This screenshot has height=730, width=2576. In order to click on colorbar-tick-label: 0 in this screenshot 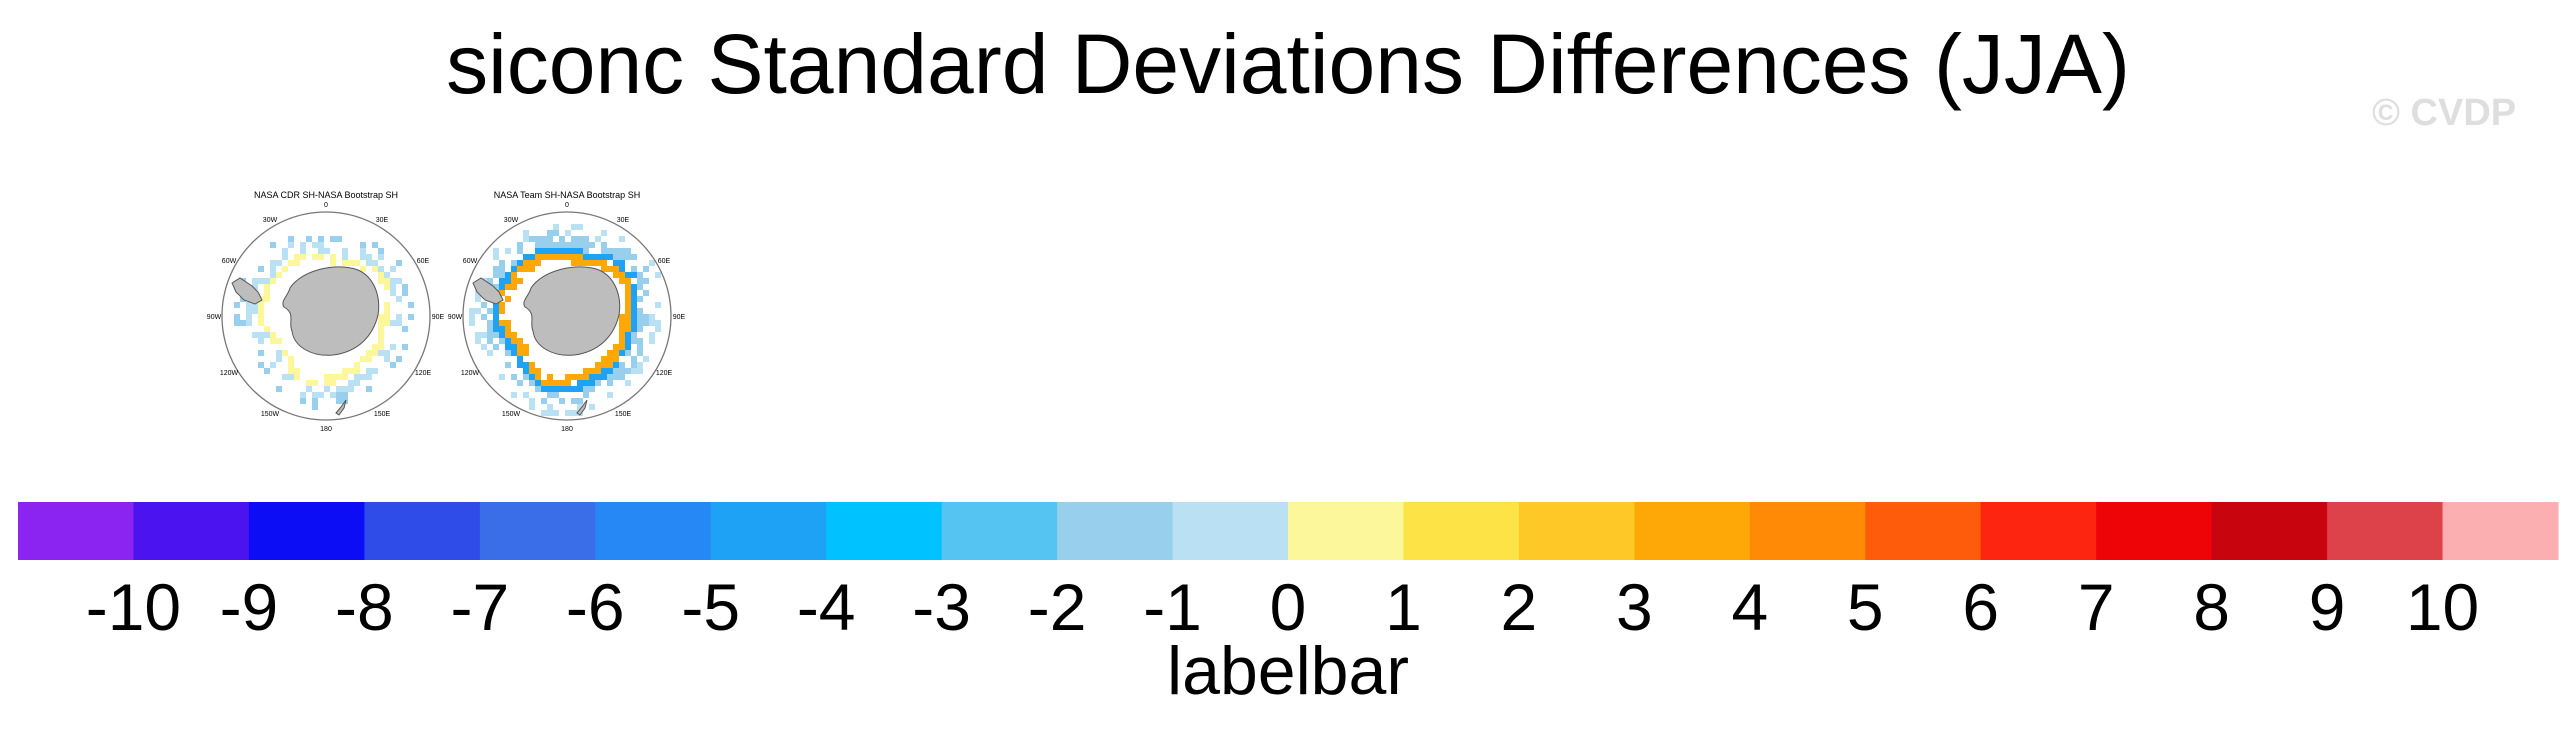, I will do `click(1288, 607)`.